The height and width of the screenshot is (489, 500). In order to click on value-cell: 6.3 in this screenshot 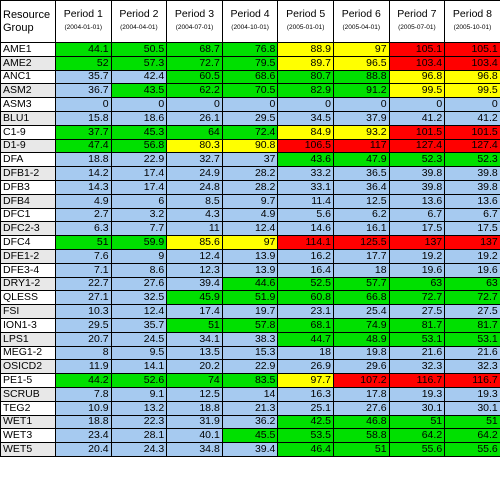, I will do `click(83, 229)`.